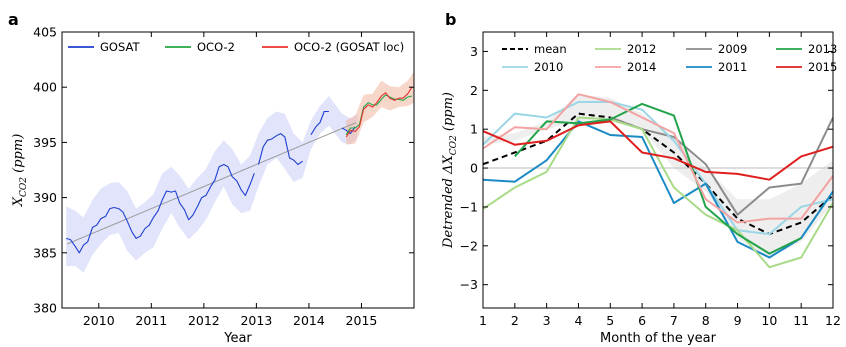 The image size is (846, 347). Describe the element at coordinates (732, 67) in the screenshot. I see `legend-label-3: 2011` at that location.